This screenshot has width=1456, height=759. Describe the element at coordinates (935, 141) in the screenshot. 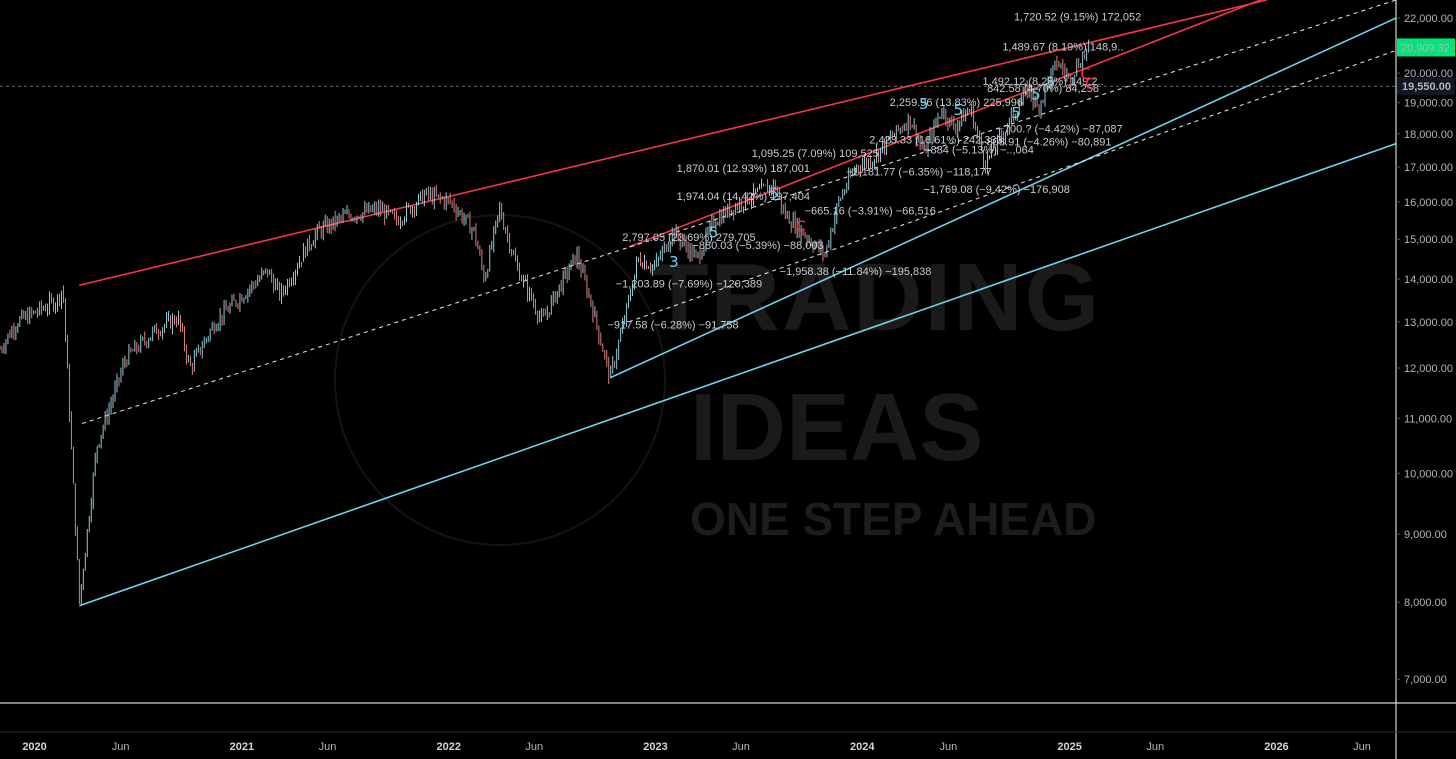

I see `measurement-label: 2,423.33 (16.61%) 242,333` at that location.